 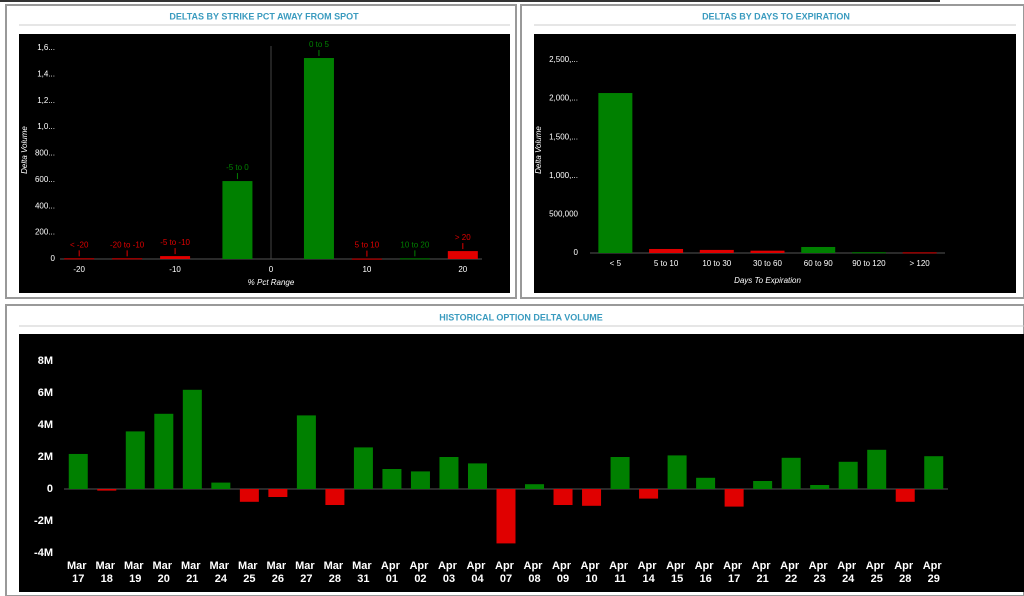 What do you see at coordinates (649, 572) in the screenshot?
I see `x-tick-label: Apr 14` at bounding box center [649, 572].